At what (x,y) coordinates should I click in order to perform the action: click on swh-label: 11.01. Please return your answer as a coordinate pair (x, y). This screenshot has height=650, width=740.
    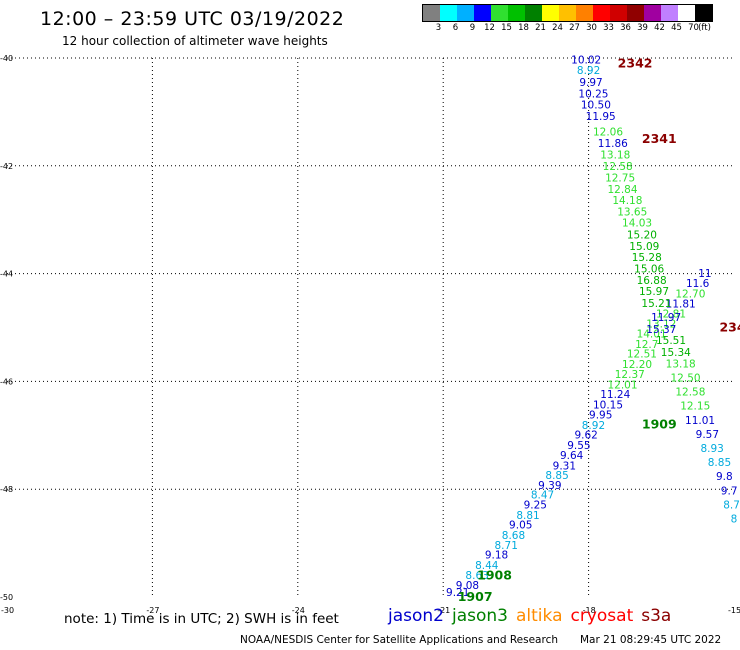
    Looking at the image, I should click on (700, 421).